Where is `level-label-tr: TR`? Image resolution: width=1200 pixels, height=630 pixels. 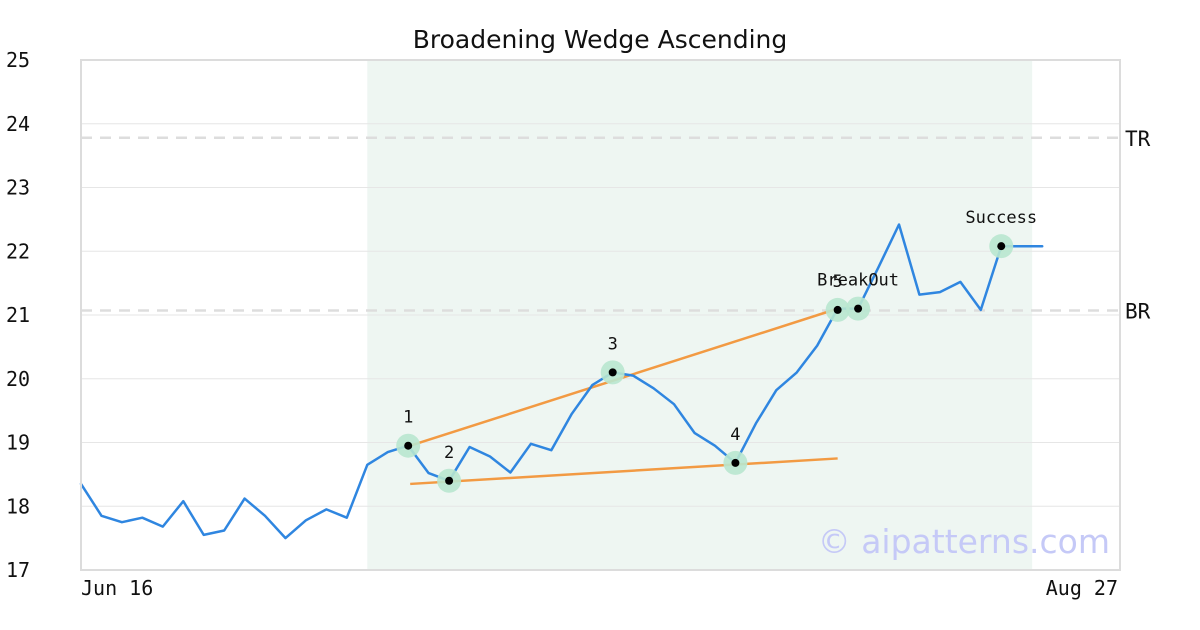
level-label-tr: TR is located at coordinates (1138, 139).